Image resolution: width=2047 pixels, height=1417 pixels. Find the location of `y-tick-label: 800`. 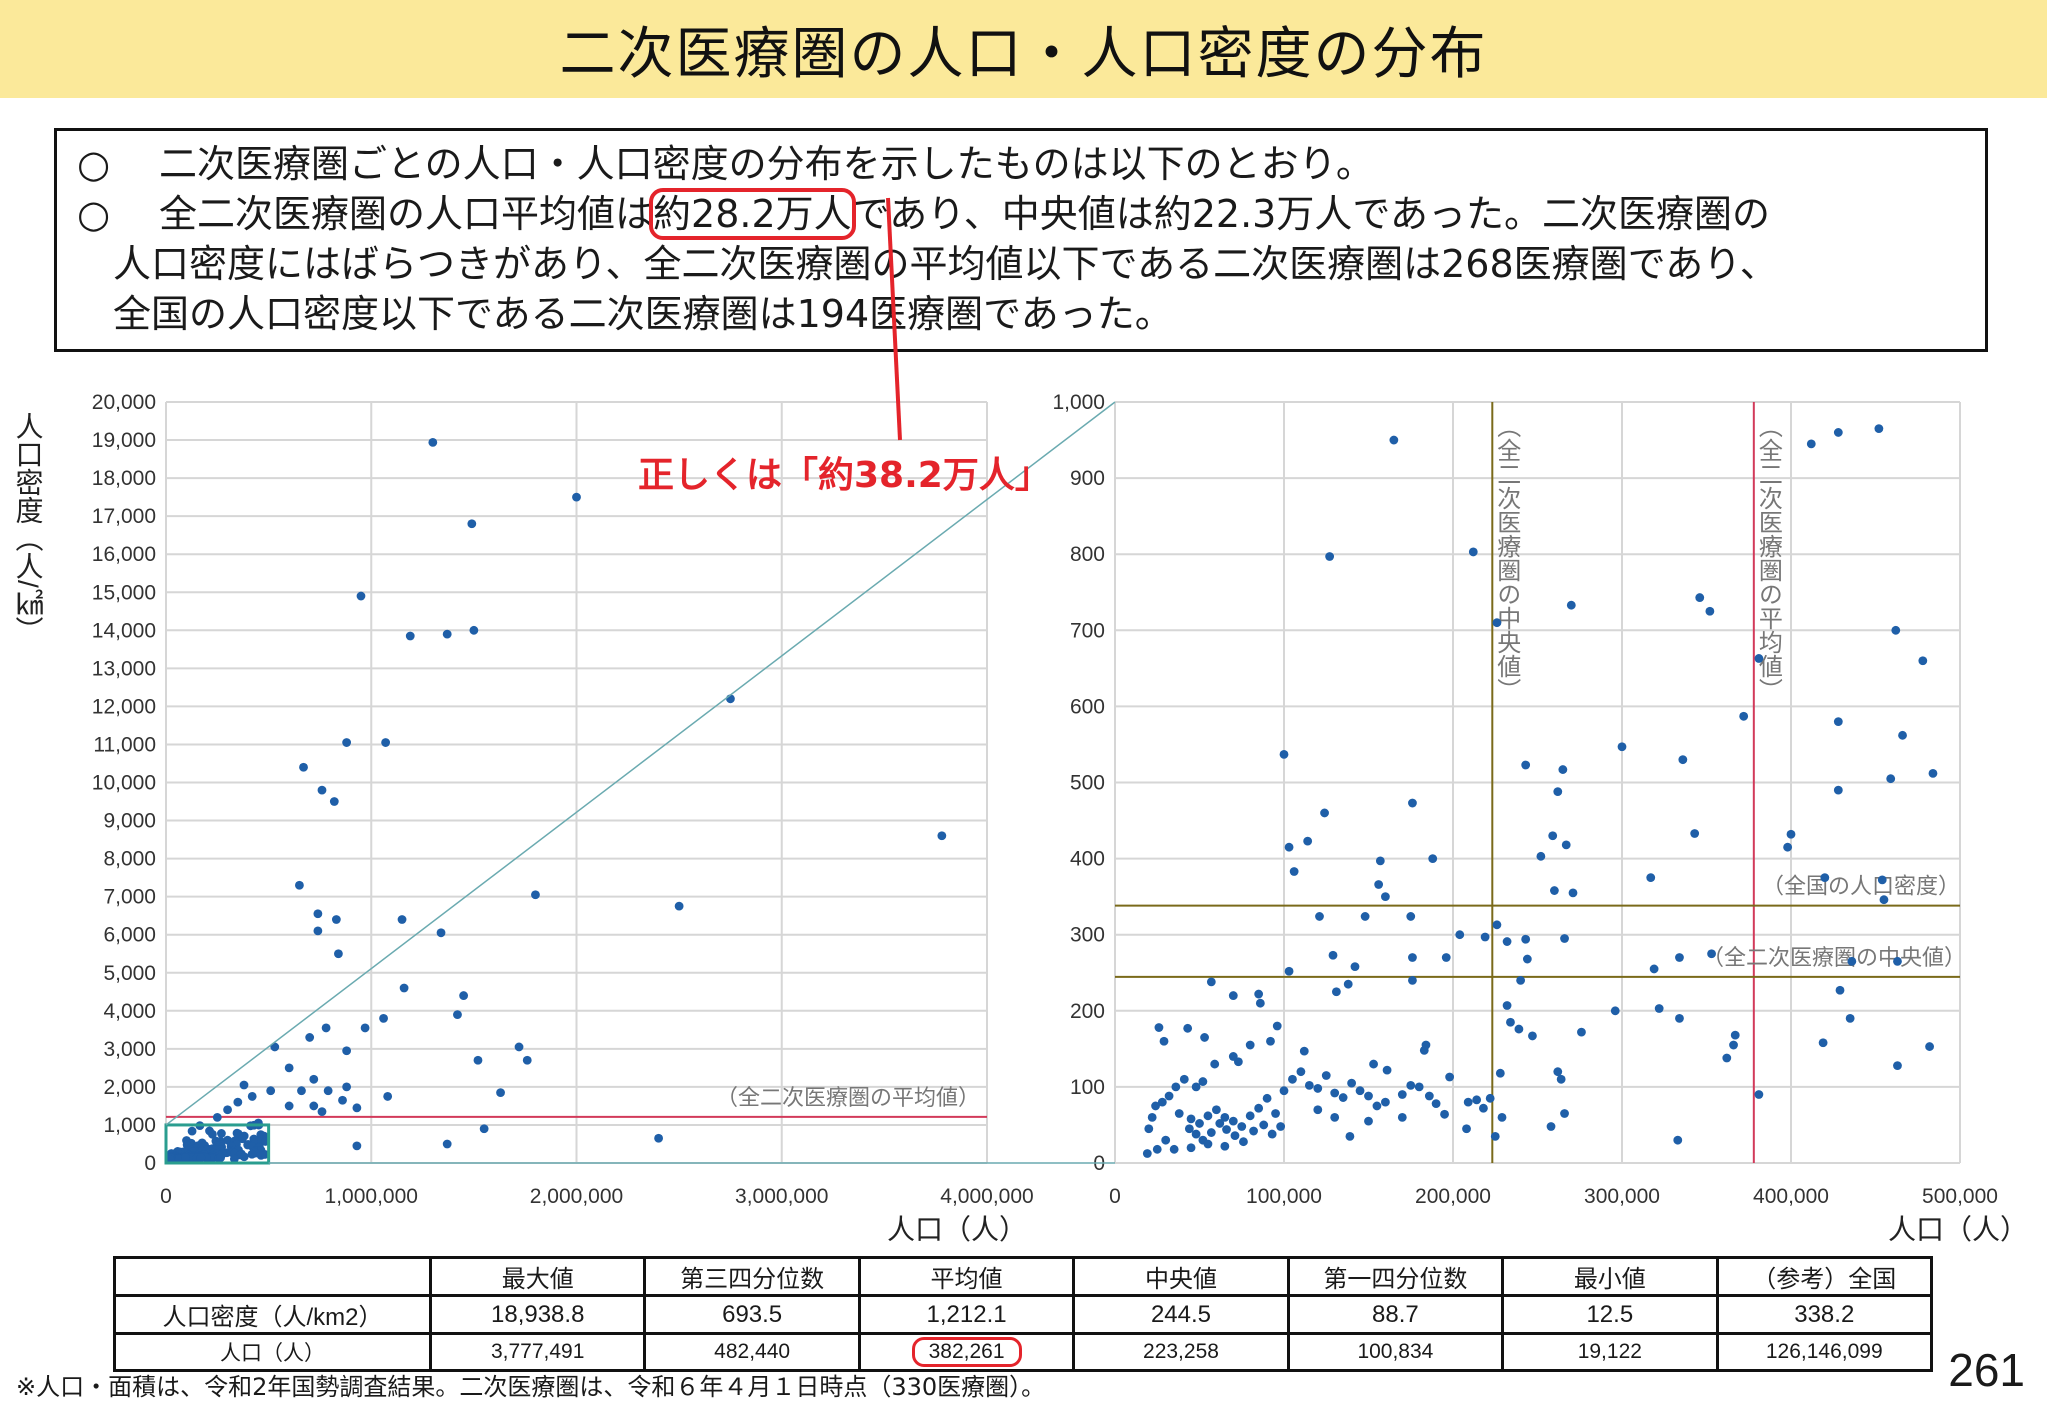

y-tick-label: 800 is located at coordinates (1087, 554).